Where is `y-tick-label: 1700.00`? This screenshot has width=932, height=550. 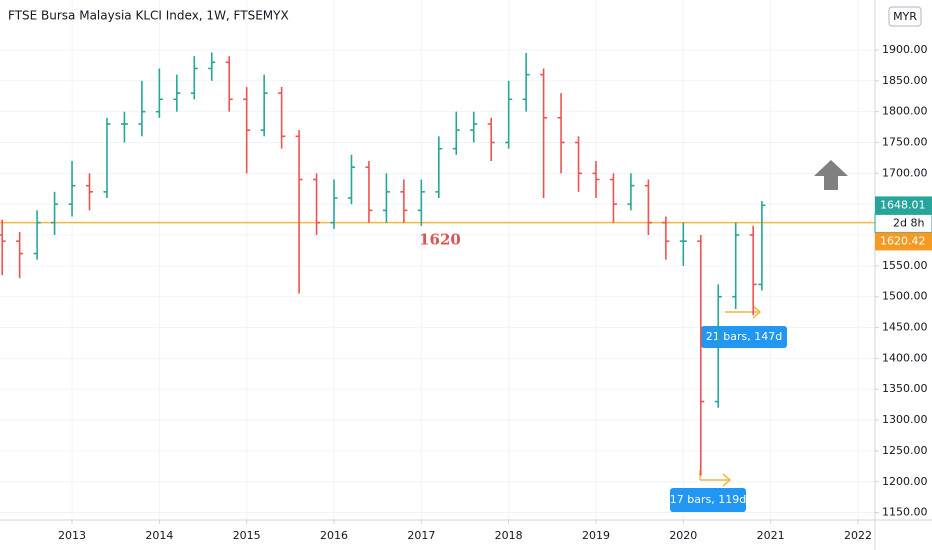 y-tick-label: 1700.00 is located at coordinates (905, 172).